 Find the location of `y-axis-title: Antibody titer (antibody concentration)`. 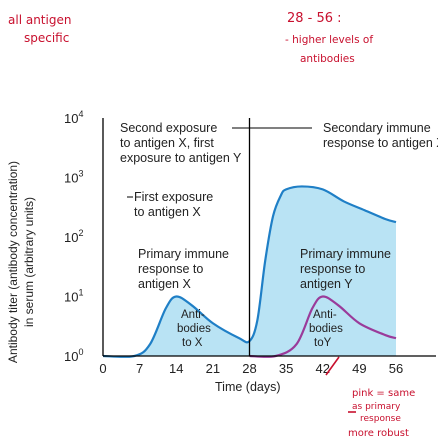

y-axis-title: Antibody titer (antibody concentration) is located at coordinates (13, 262).